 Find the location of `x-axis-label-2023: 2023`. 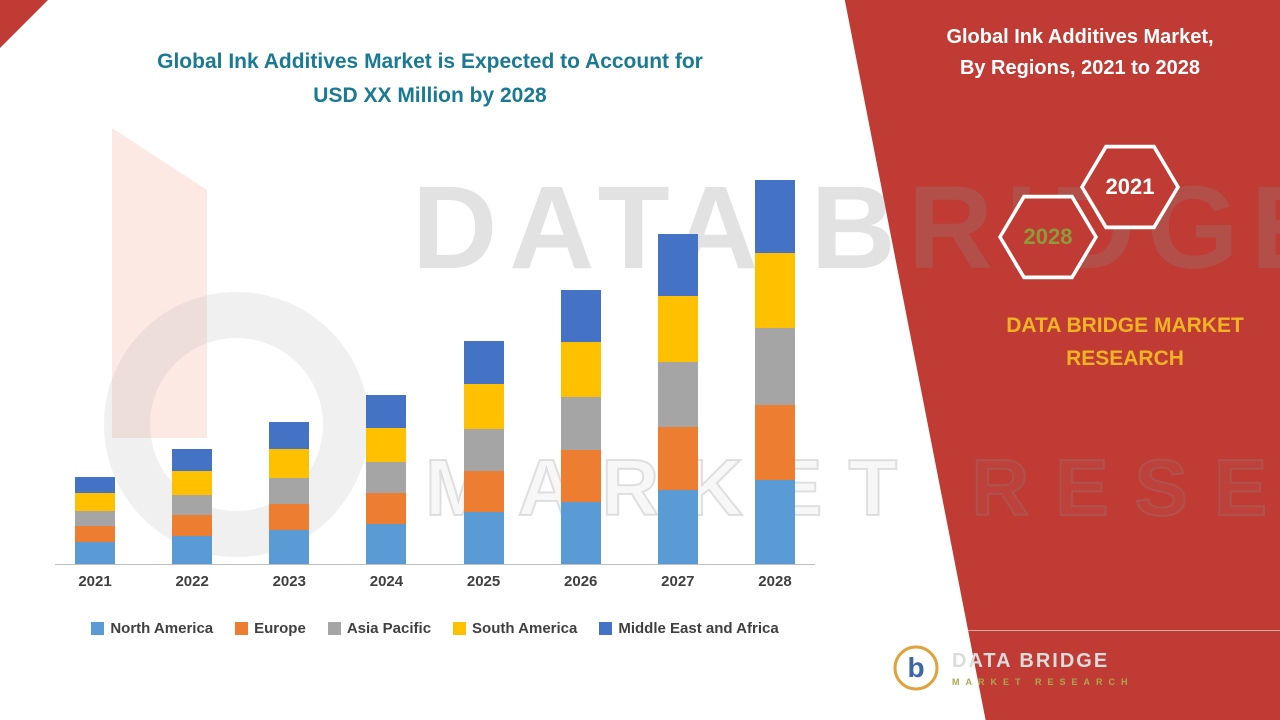

x-axis-label-2023: 2023 is located at coordinates (289, 581).